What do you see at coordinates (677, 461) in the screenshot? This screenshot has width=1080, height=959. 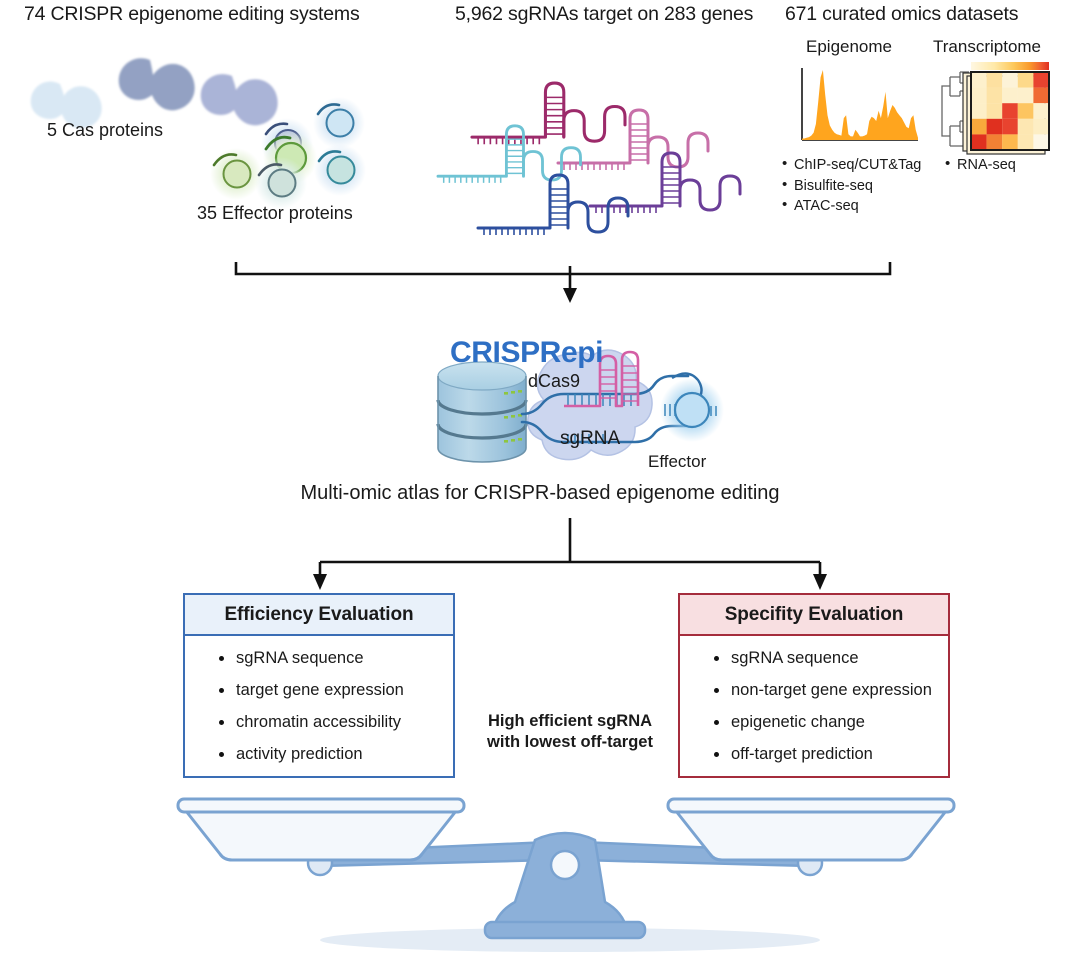 I see `effector-label: Effector` at bounding box center [677, 461].